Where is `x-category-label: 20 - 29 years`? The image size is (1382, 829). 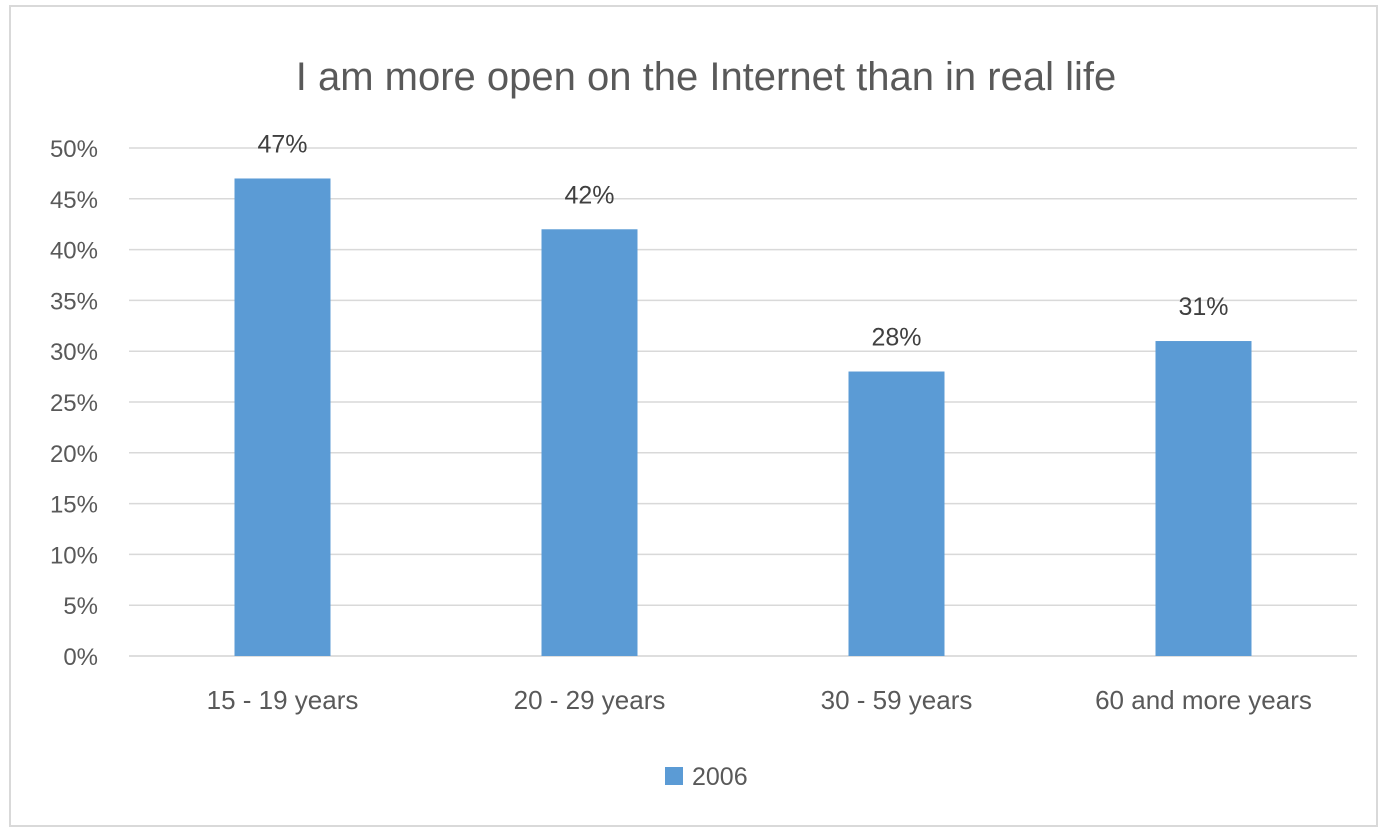
x-category-label: 20 - 29 years is located at coordinates (590, 700).